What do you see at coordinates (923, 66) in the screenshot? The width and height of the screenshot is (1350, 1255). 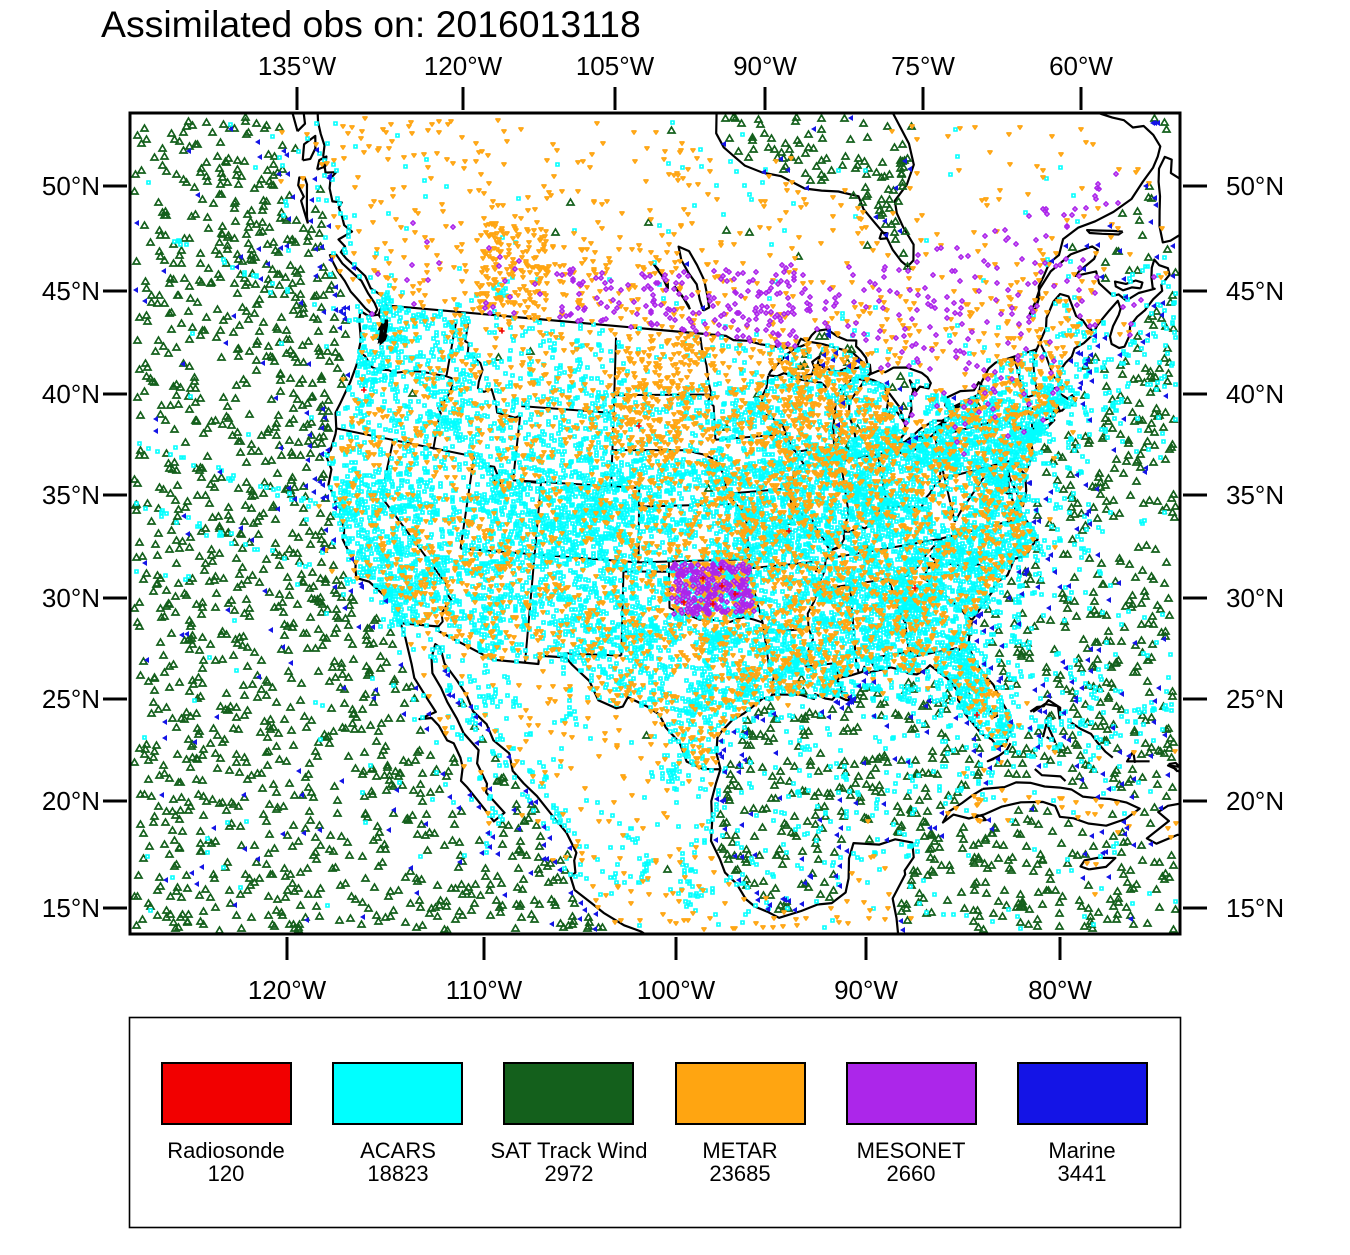 I see `svg-text: 75°W` at bounding box center [923, 66].